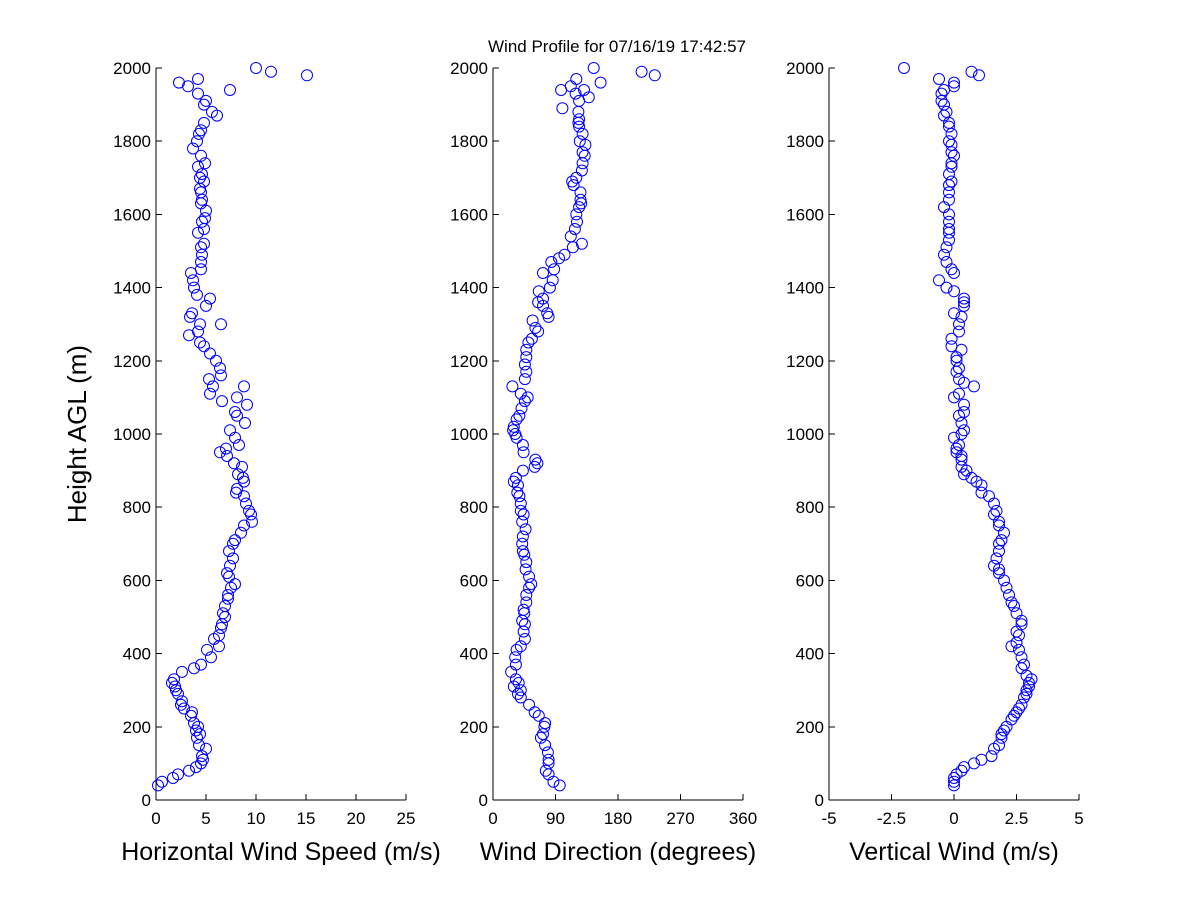 This screenshot has height=900, width=1200. What do you see at coordinates (680, 818) in the screenshot?
I see `x-tick-label: 270` at bounding box center [680, 818].